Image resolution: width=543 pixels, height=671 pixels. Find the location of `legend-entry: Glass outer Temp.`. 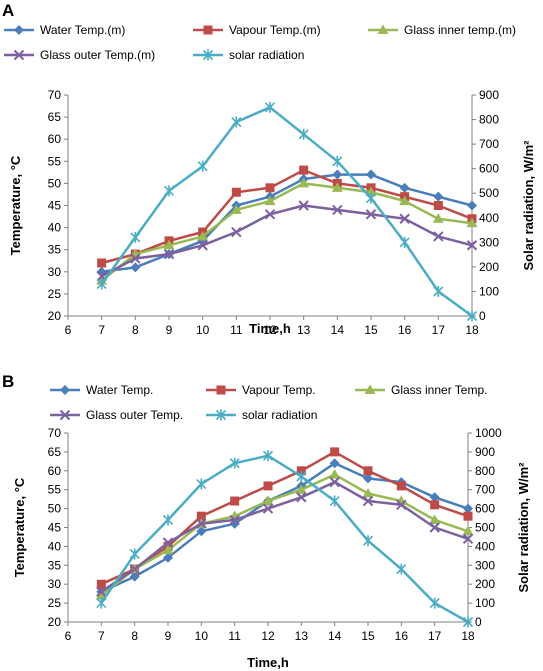

legend-entry: Glass outer Temp. is located at coordinates (116, 415).